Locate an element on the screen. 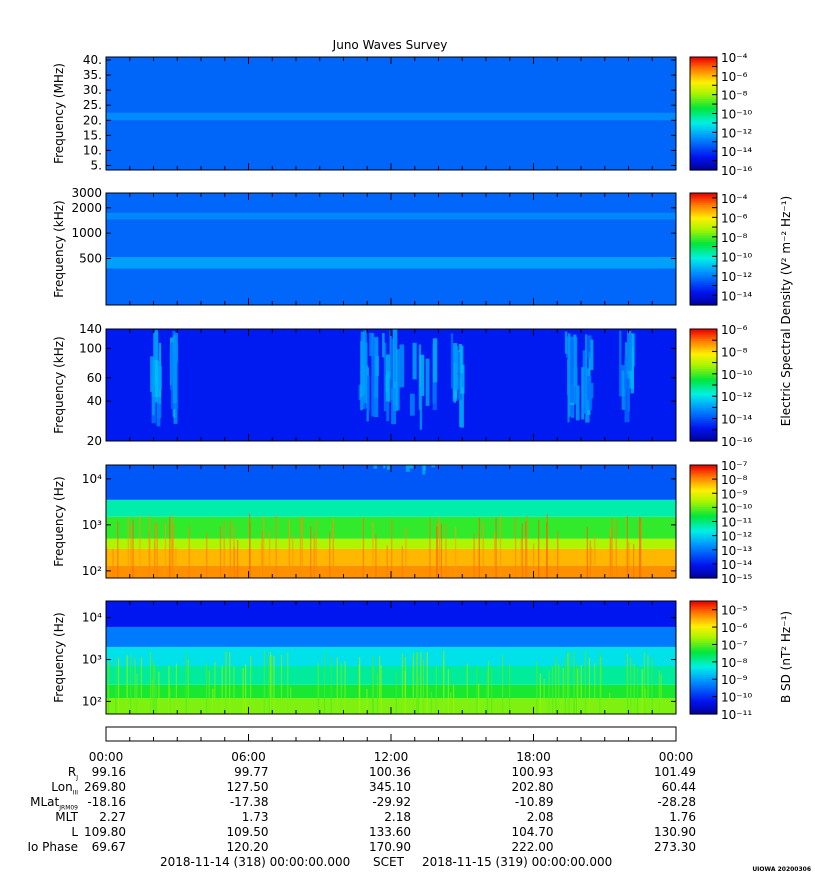  ephemeris-value: -29.92 is located at coordinates (391, 802).